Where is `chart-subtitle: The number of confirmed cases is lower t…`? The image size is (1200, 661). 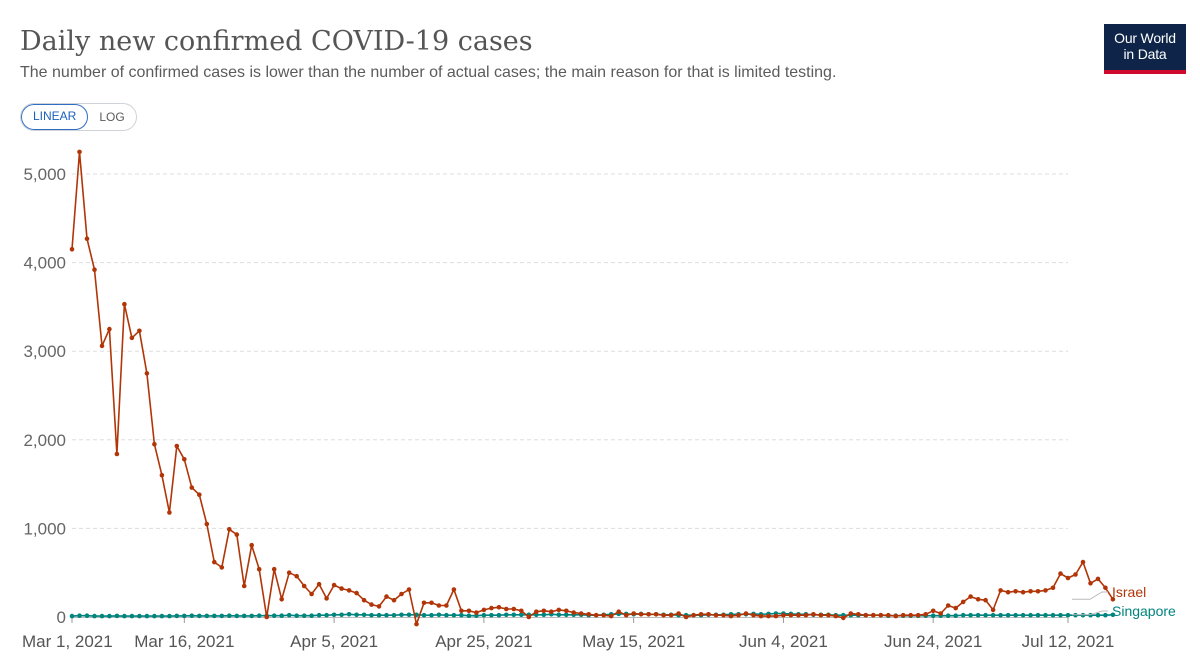 chart-subtitle: The number of confirmed cases is lower t… is located at coordinates (428, 72).